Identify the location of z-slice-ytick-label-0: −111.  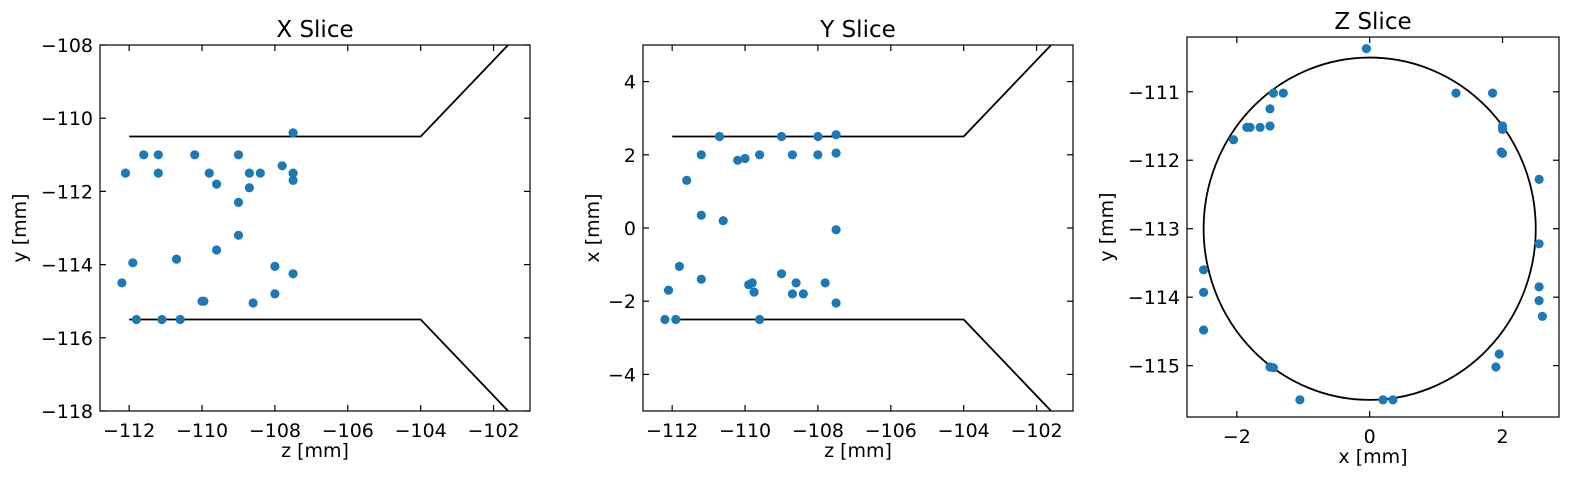
(1154, 93).